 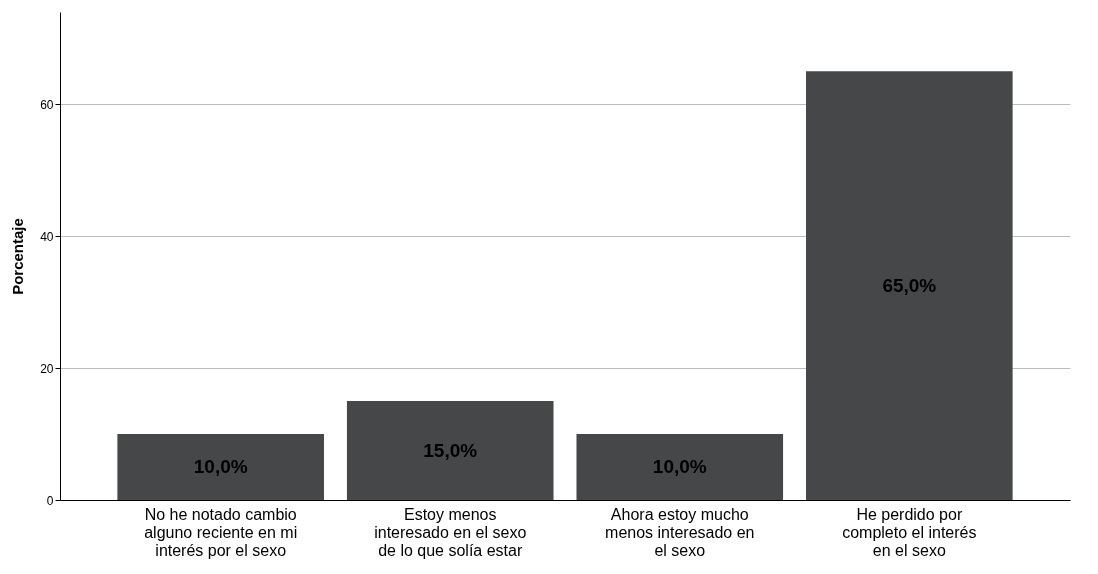 What do you see at coordinates (47, 104) in the screenshot?
I see `y-tick-label: 60` at bounding box center [47, 104].